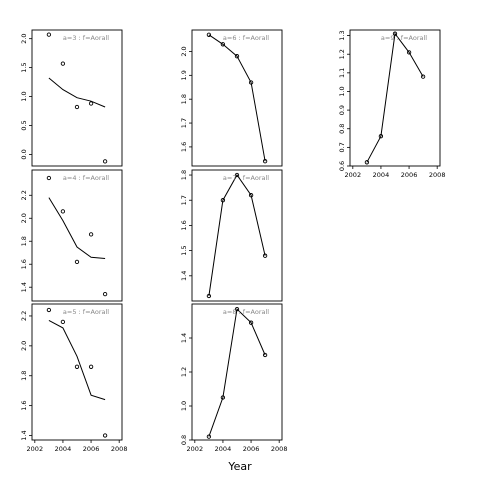 The height and width of the screenshot is (480, 480). What do you see at coordinates (404, 38) in the screenshot?
I see `panel-label: a=9 : f=Aorall` at bounding box center [404, 38].